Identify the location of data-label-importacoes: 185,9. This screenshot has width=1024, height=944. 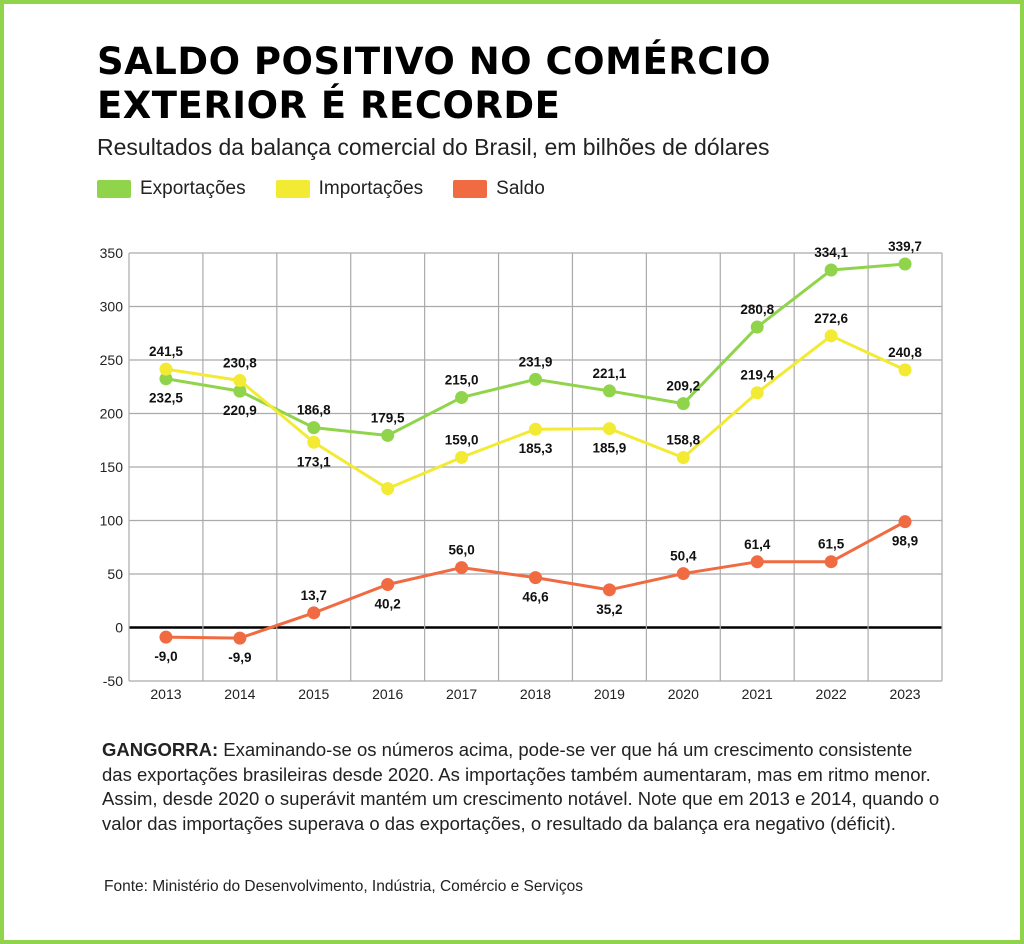
(610, 448).